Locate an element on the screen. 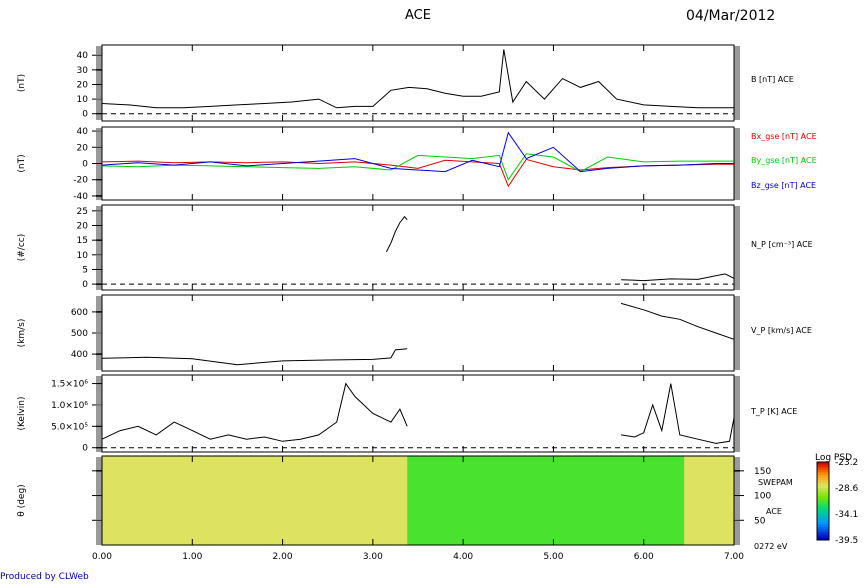  panel-2-ytick-label: -40 is located at coordinates (80, 197).